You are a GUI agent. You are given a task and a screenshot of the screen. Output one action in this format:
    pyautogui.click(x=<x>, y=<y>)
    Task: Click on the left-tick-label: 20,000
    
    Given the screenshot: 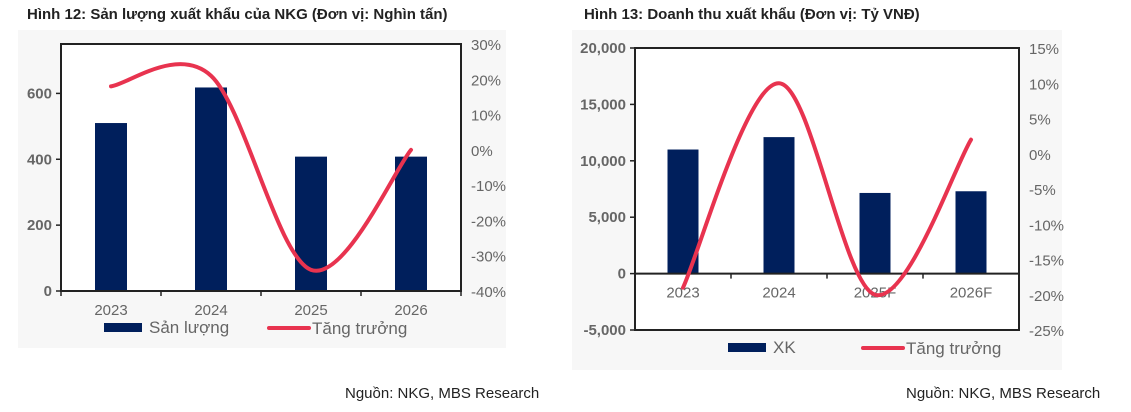 What is the action you would take?
    pyautogui.click(x=603, y=48)
    